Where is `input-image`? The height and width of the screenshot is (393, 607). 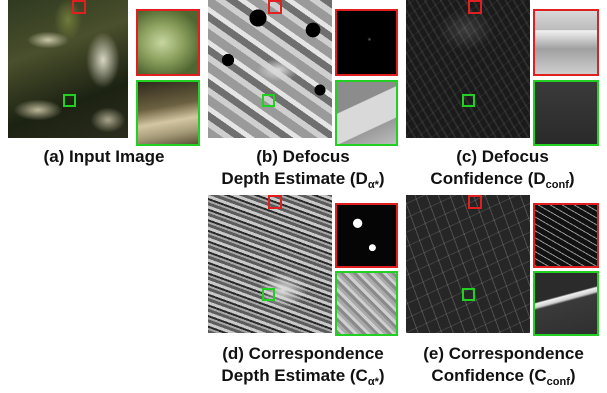 input-image is located at coordinates (68, 69).